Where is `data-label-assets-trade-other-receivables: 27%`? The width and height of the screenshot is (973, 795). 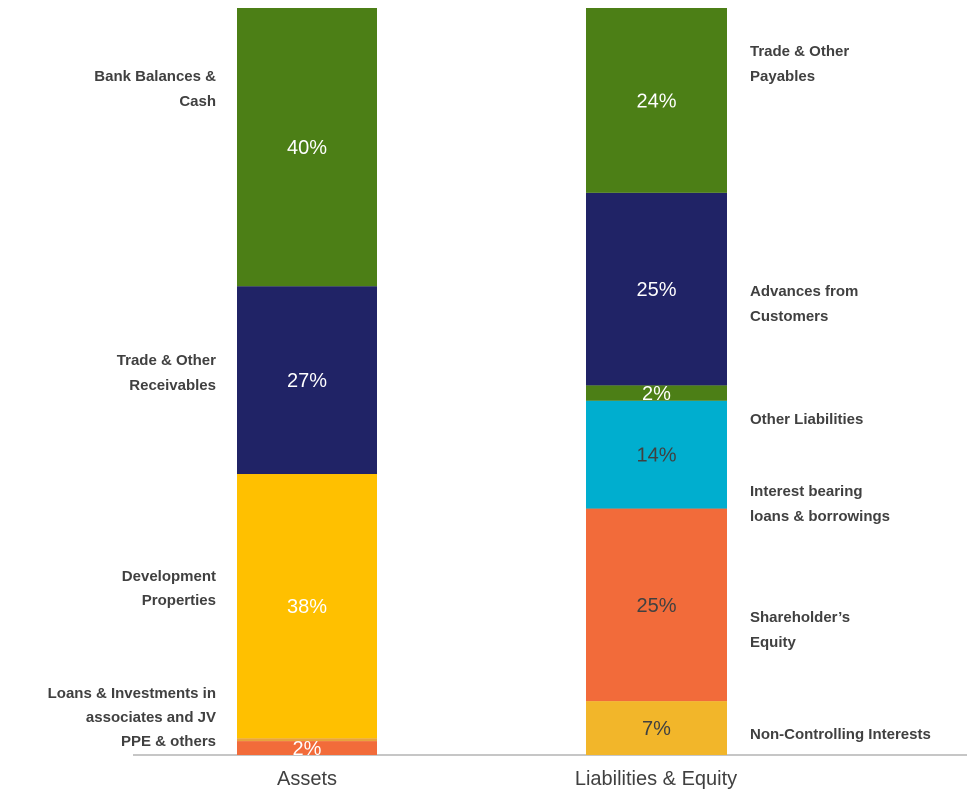
data-label-assets-trade-other-receivables: 27% is located at coordinates (307, 381).